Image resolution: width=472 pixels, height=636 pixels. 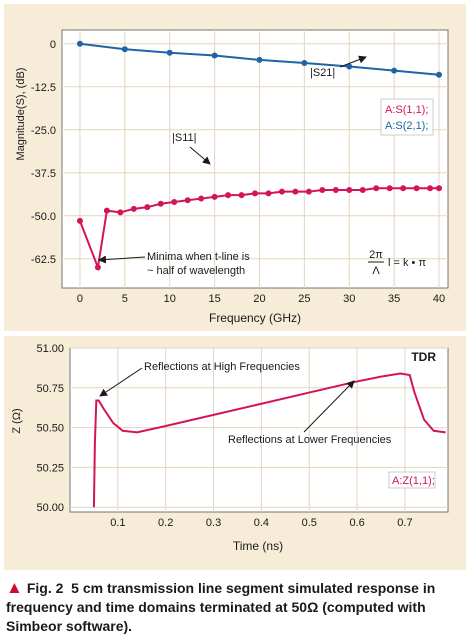 What do you see at coordinates (80, 299) in the screenshot?
I see `s-parameter-x-tick-label: 0` at bounding box center [80, 299].